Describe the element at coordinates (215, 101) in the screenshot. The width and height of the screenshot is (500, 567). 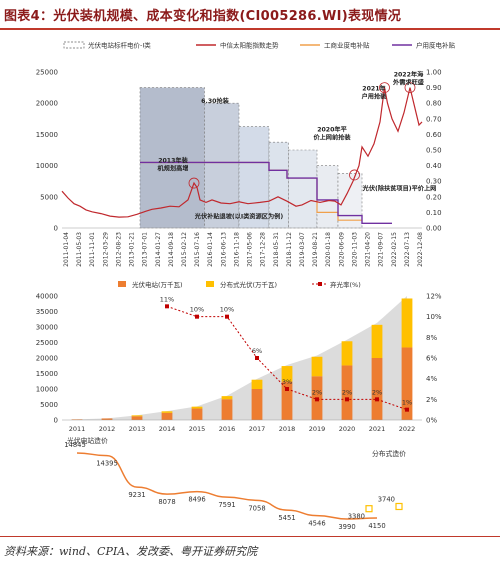
I see `chart-annotation: 6.30抢装` at that location.